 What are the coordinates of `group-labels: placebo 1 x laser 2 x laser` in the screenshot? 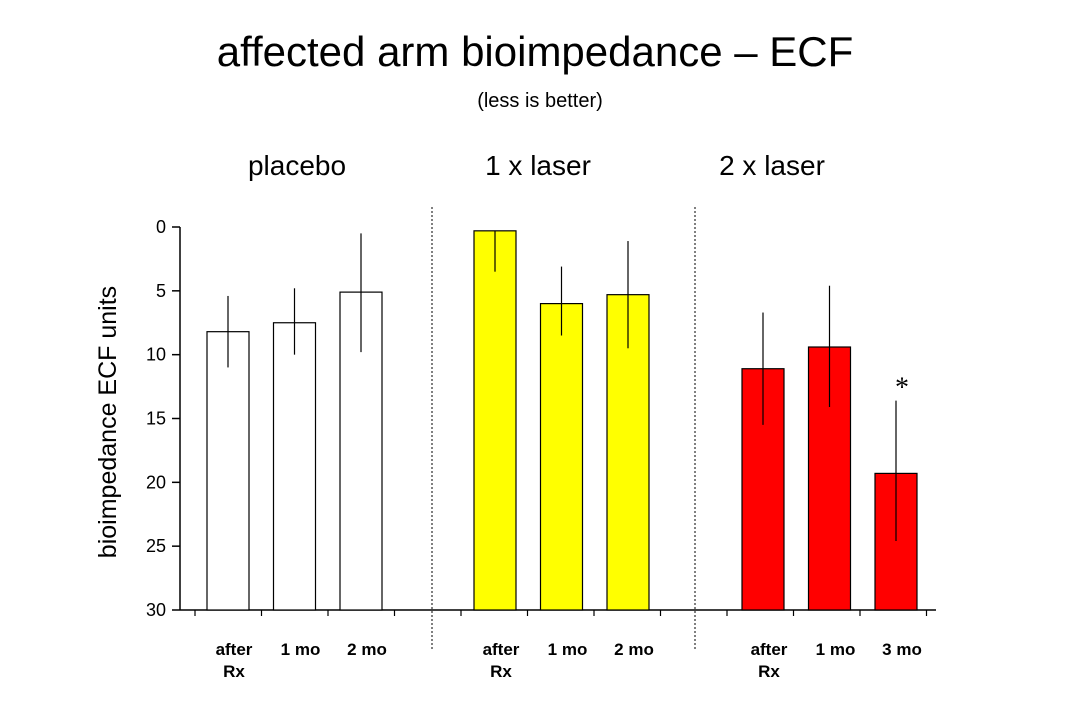 It's located at (536, 165).